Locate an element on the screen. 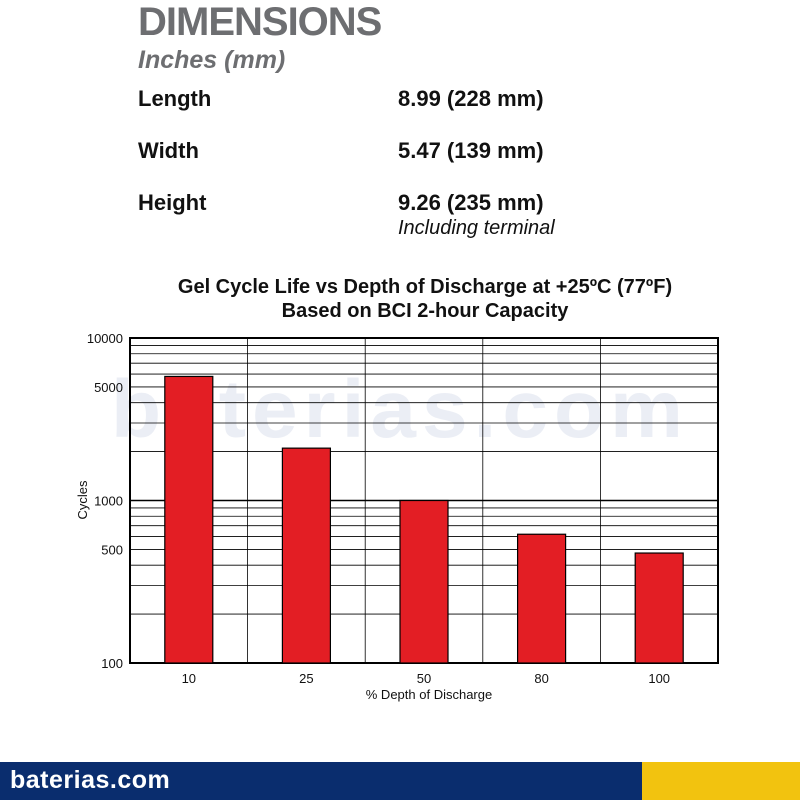  y-tick-label: 1000 is located at coordinates (108, 501).